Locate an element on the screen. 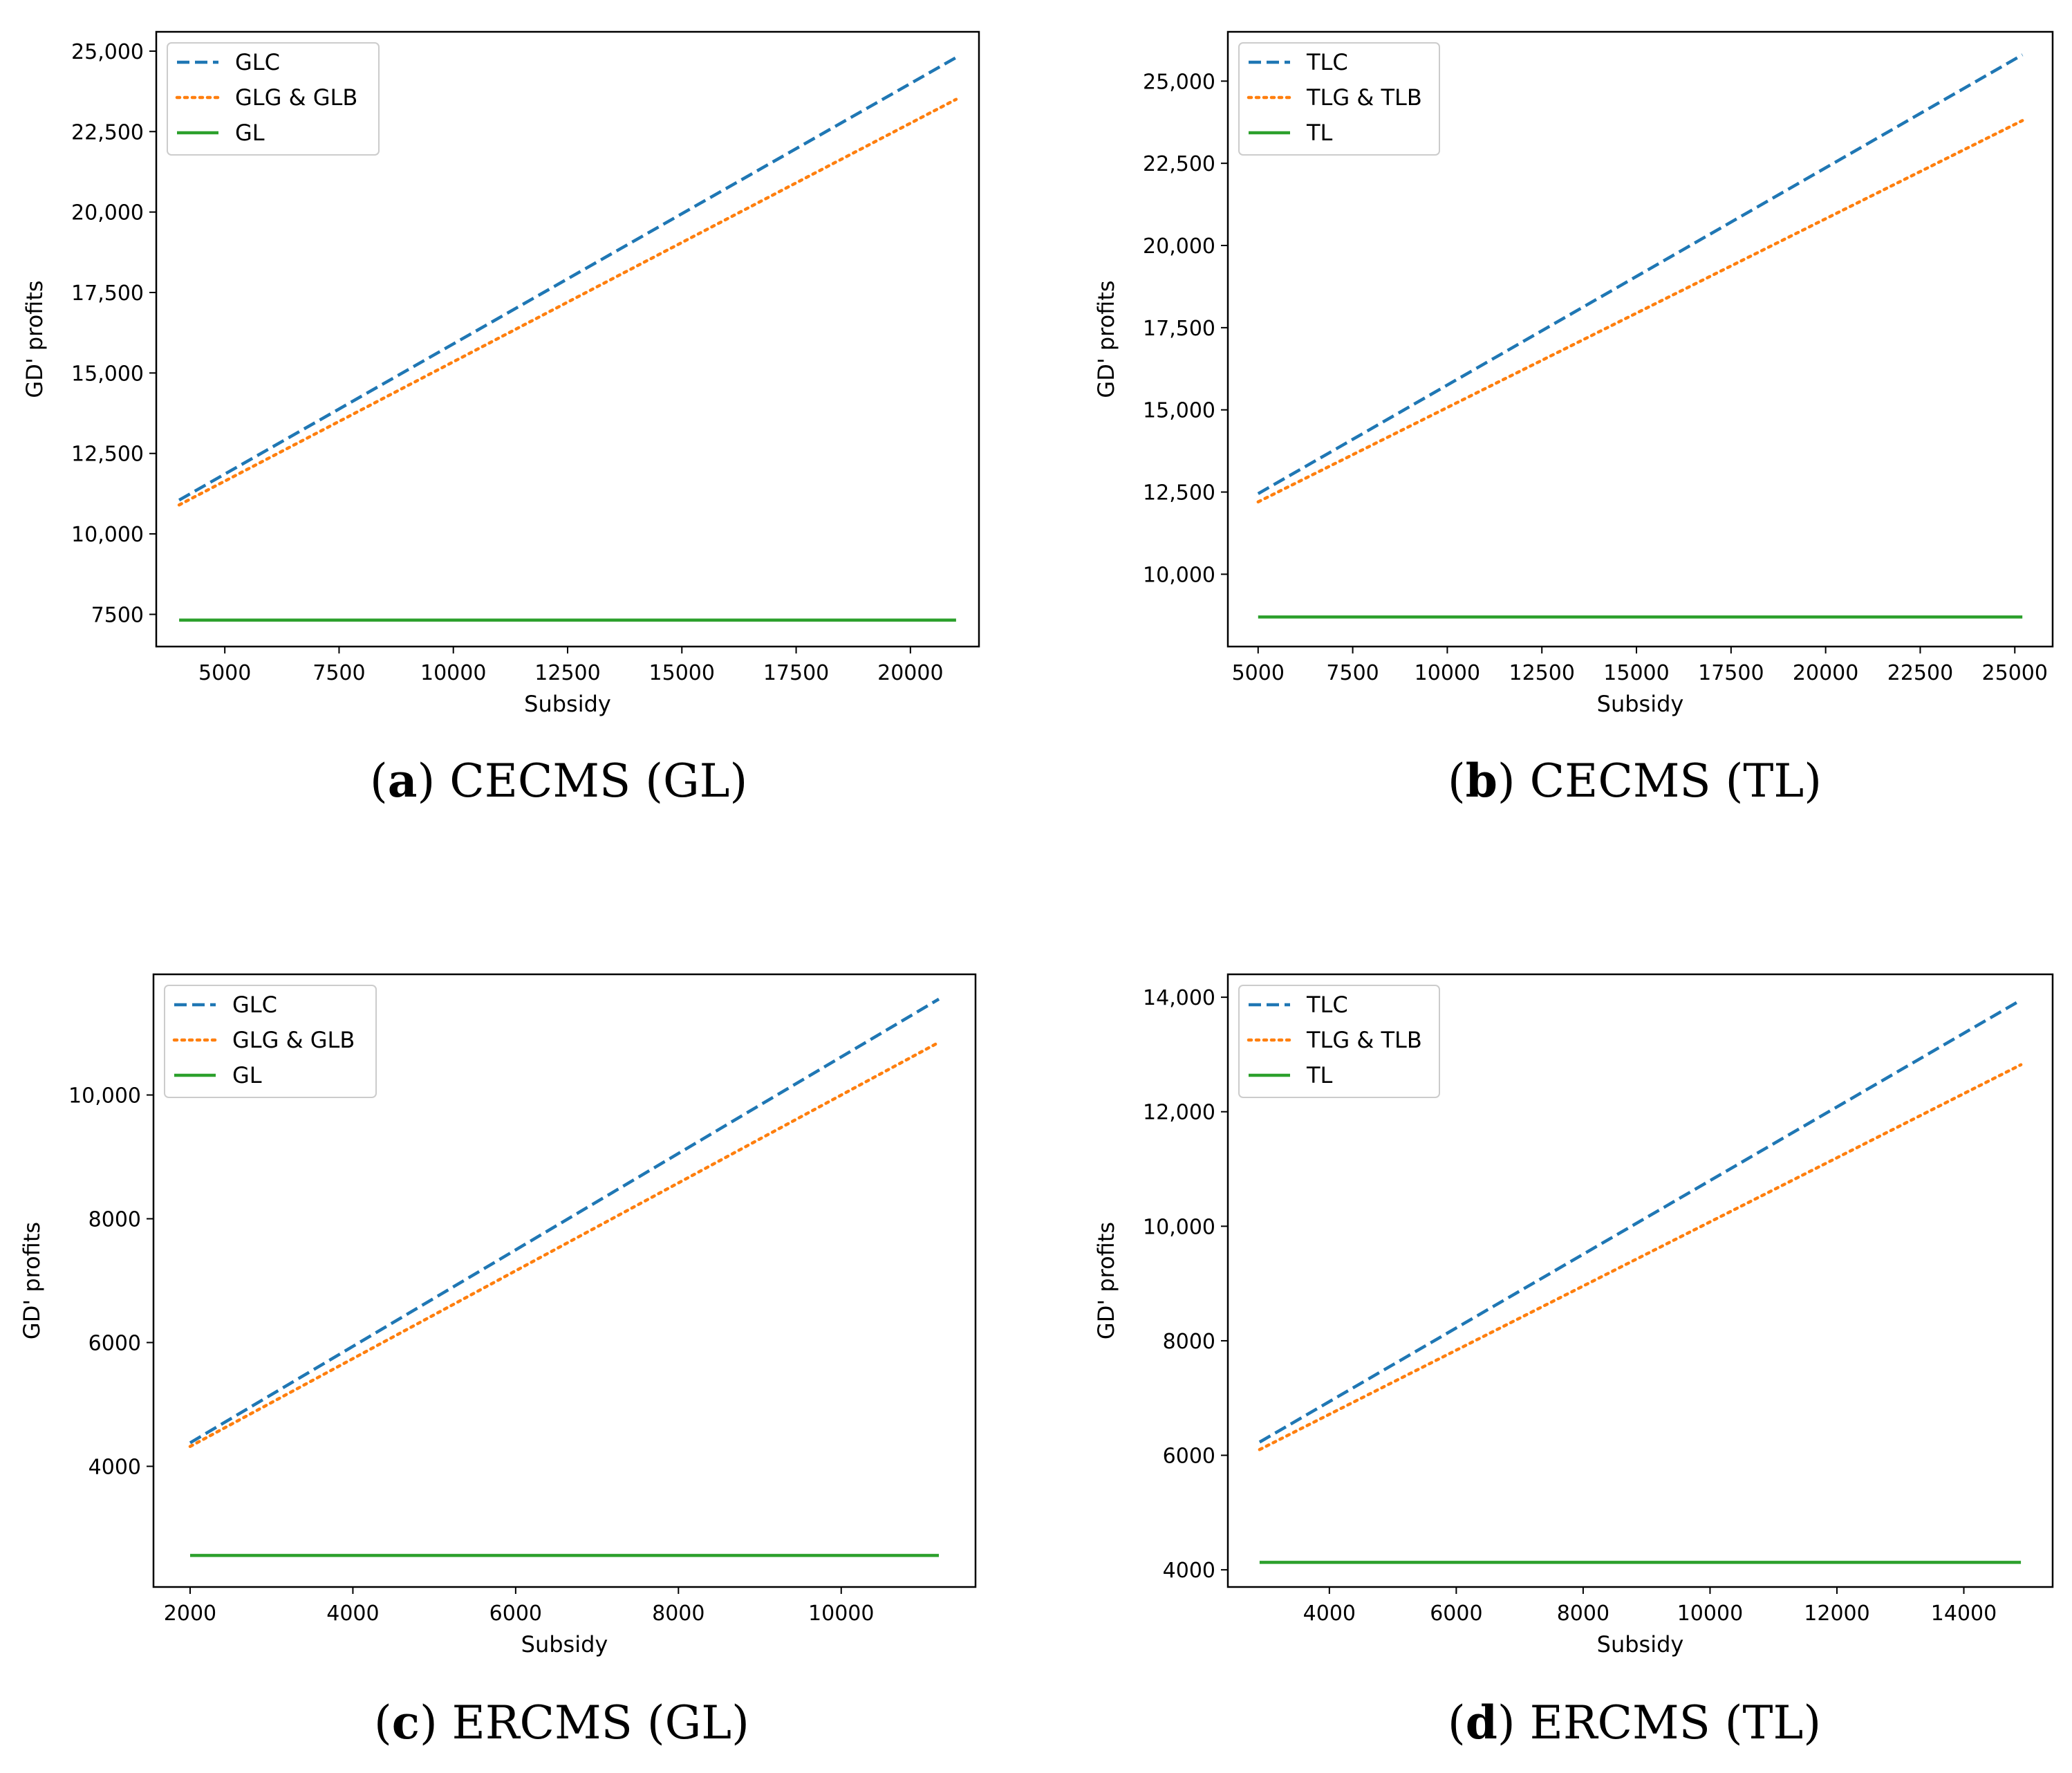 The height and width of the screenshot is (1773, 2072). x-tick-label: 12000 is located at coordinates (1836, 1614).